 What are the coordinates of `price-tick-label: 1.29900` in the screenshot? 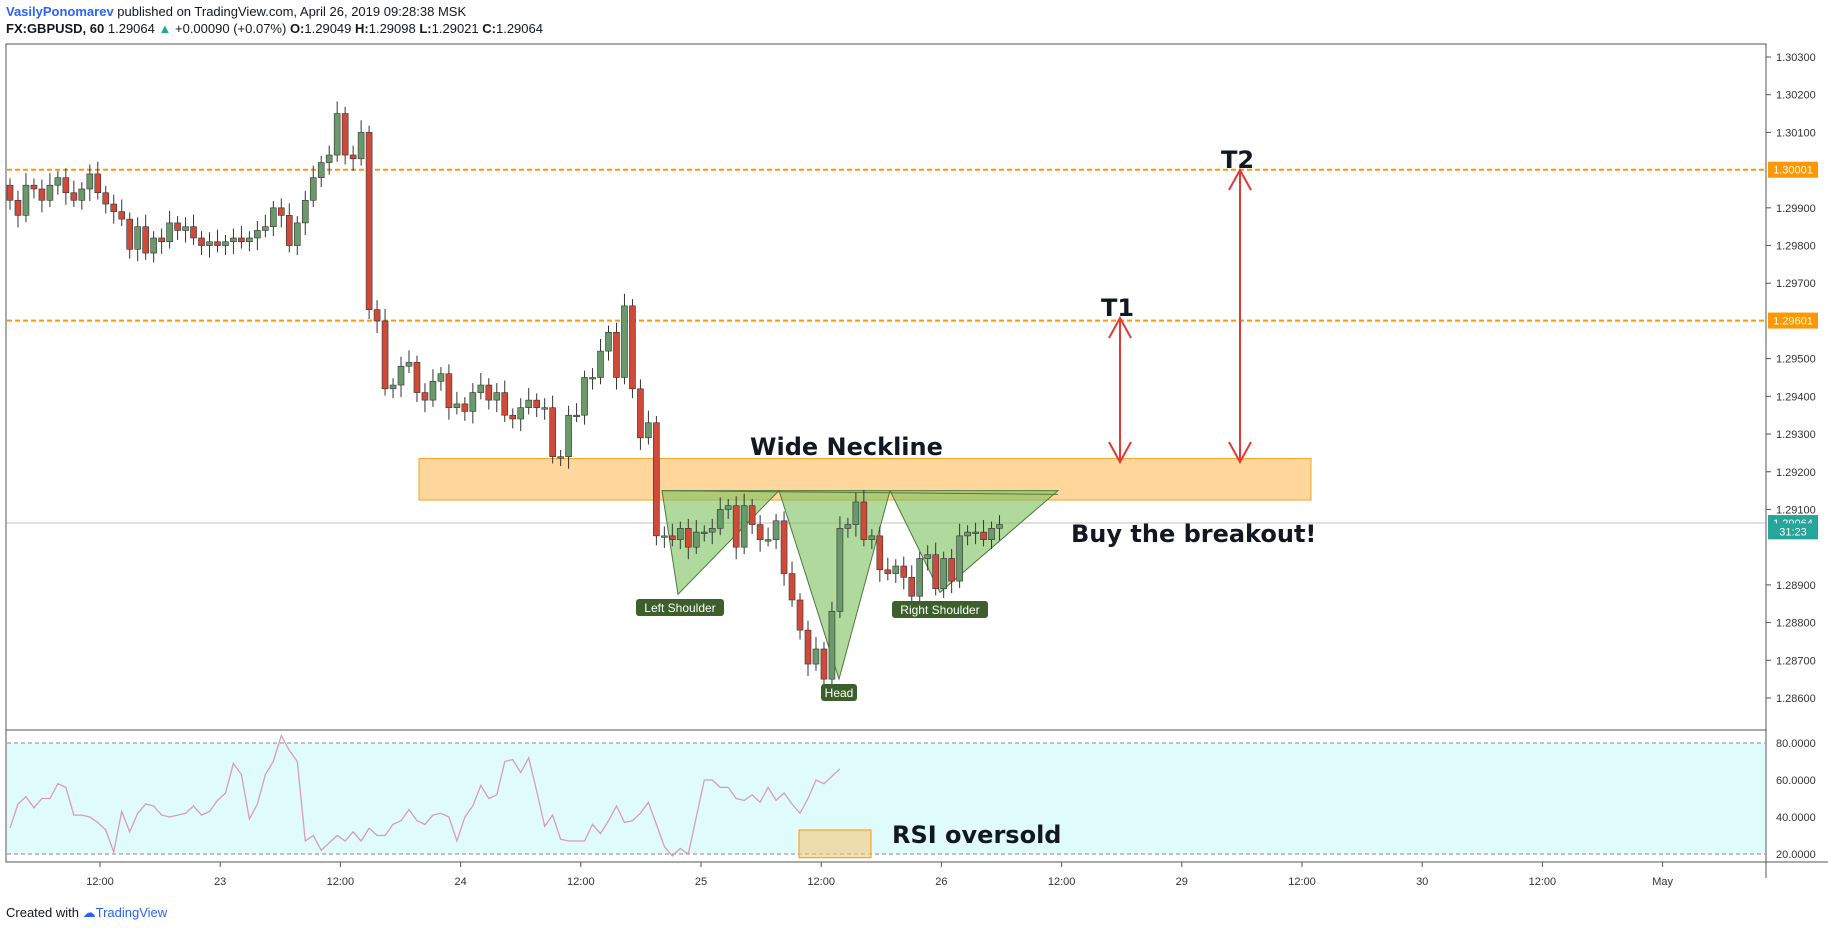 It's located at (1796, 209).